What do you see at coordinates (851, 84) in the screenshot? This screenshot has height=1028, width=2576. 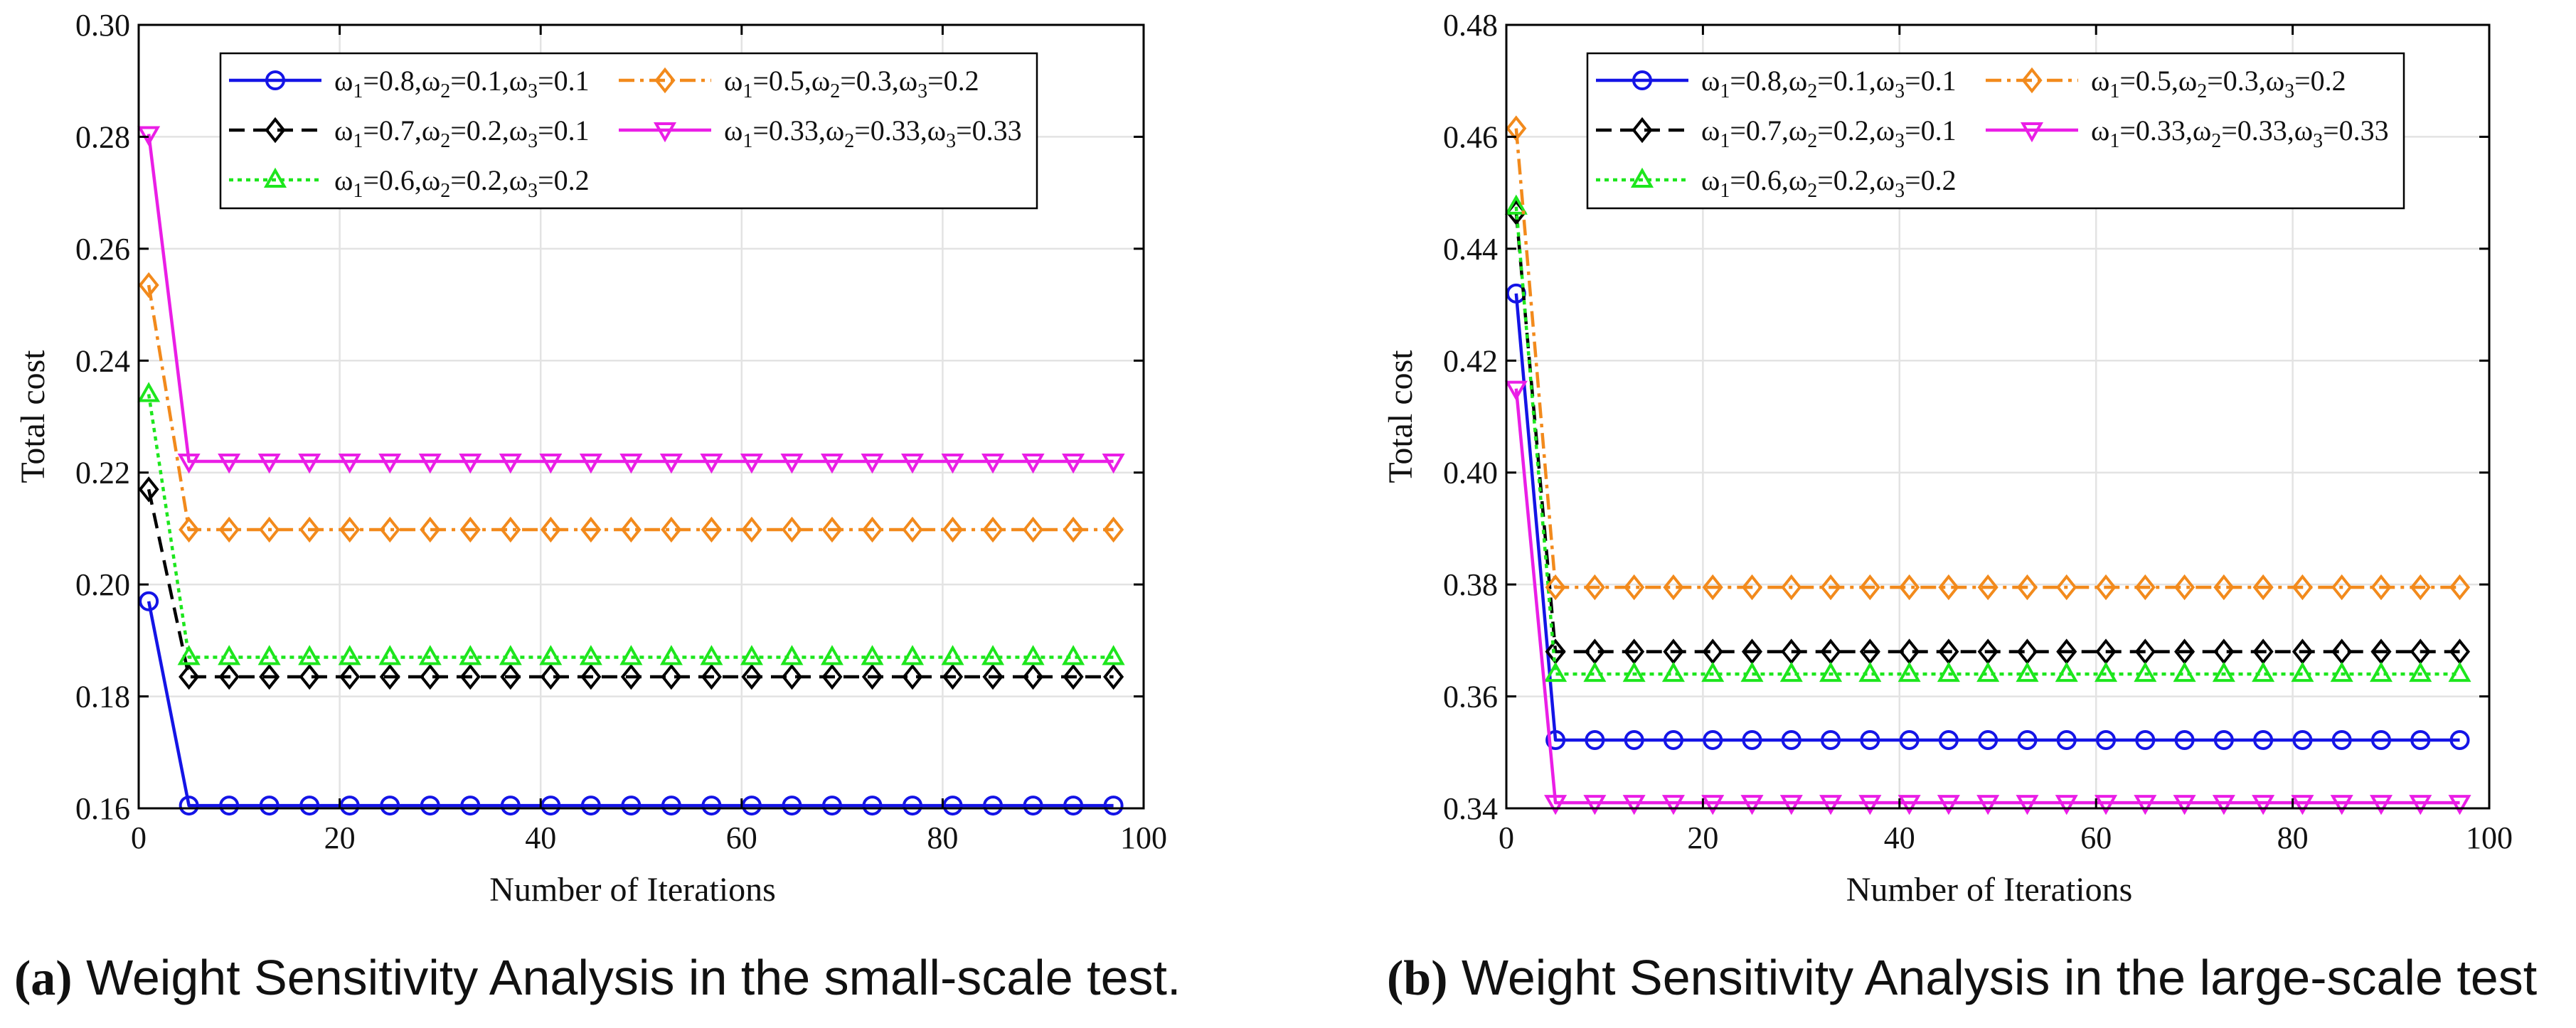 I see `legend-label: ω1=0.5,ω2=0.3,ω3=0.2` at bounding box center [851, 84].